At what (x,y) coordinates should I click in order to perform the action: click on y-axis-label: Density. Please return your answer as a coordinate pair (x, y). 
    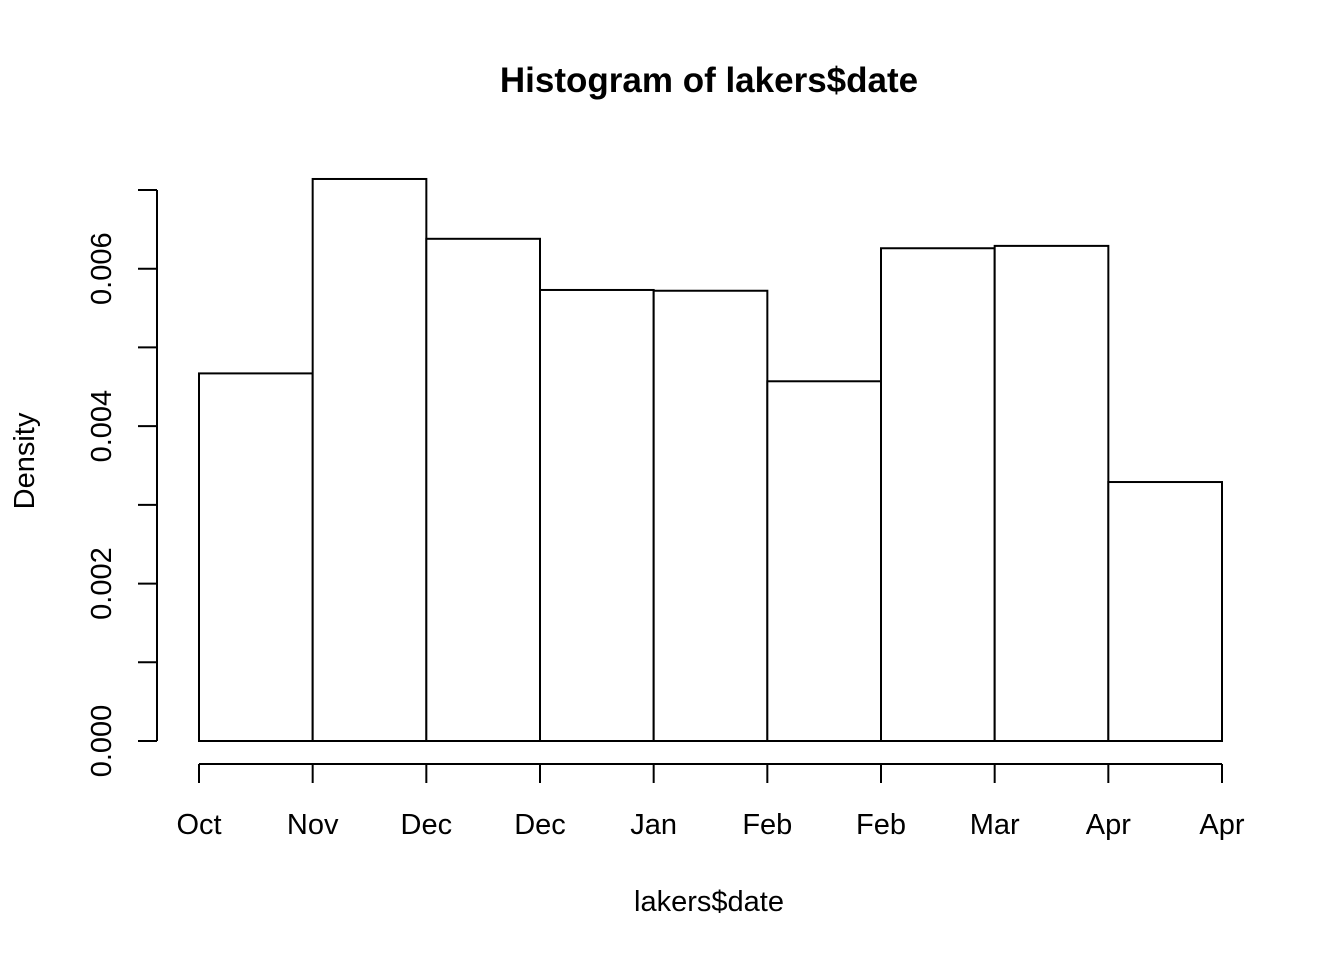
    Looking at the image, I should click on (25, 460).